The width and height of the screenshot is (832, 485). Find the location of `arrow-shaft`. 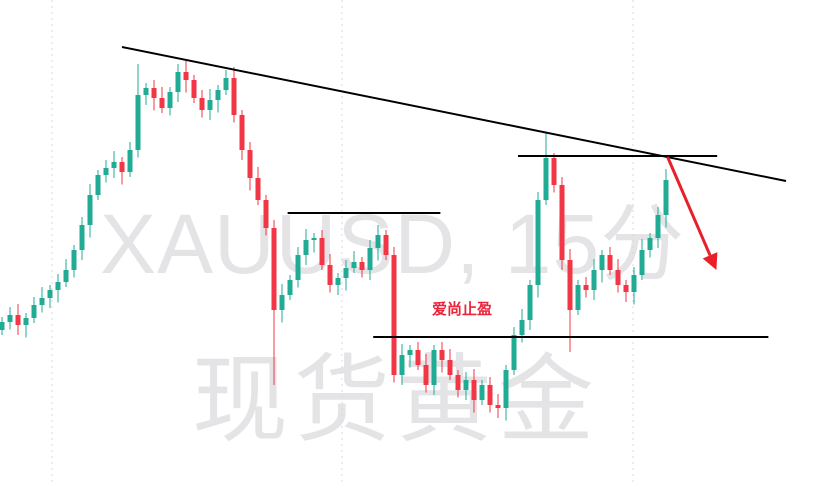

arrow-shaft is located at coordinates (689, 206).